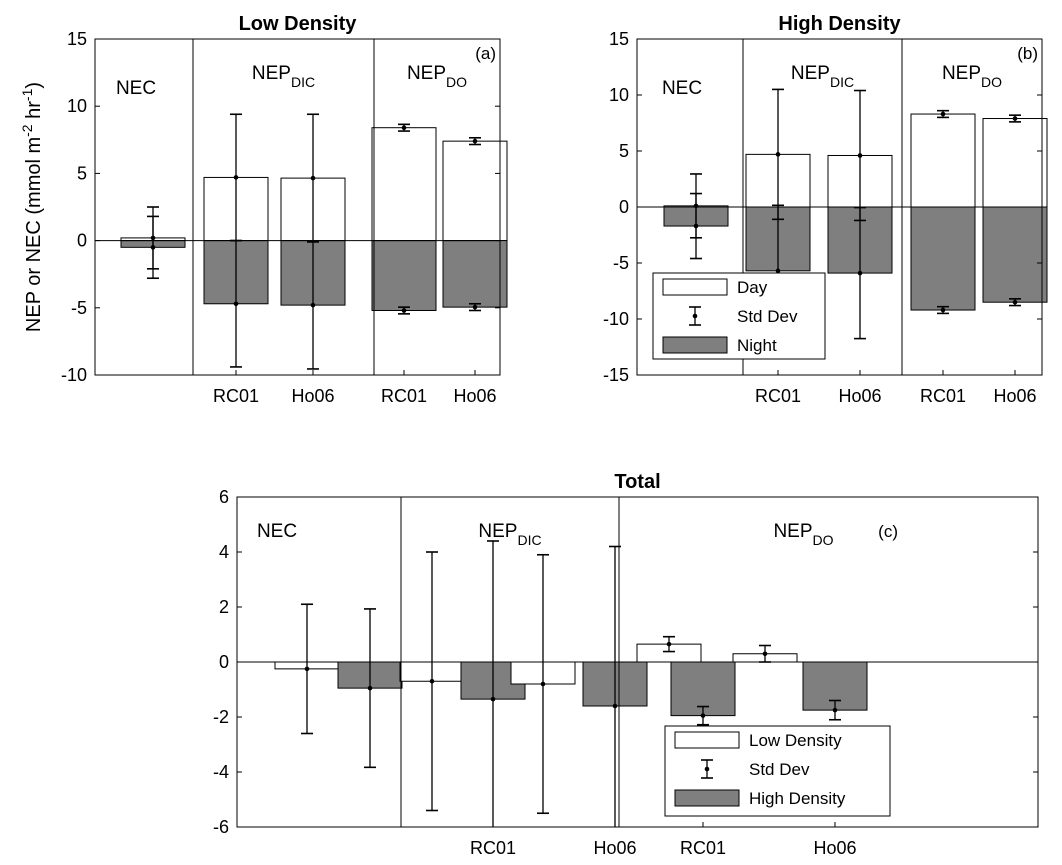 The height and width of the screenshot is (865, 1062). Describe the element at coordinates (298, 24) in the screenshot. I see `chart-title: Low Density` at that location.